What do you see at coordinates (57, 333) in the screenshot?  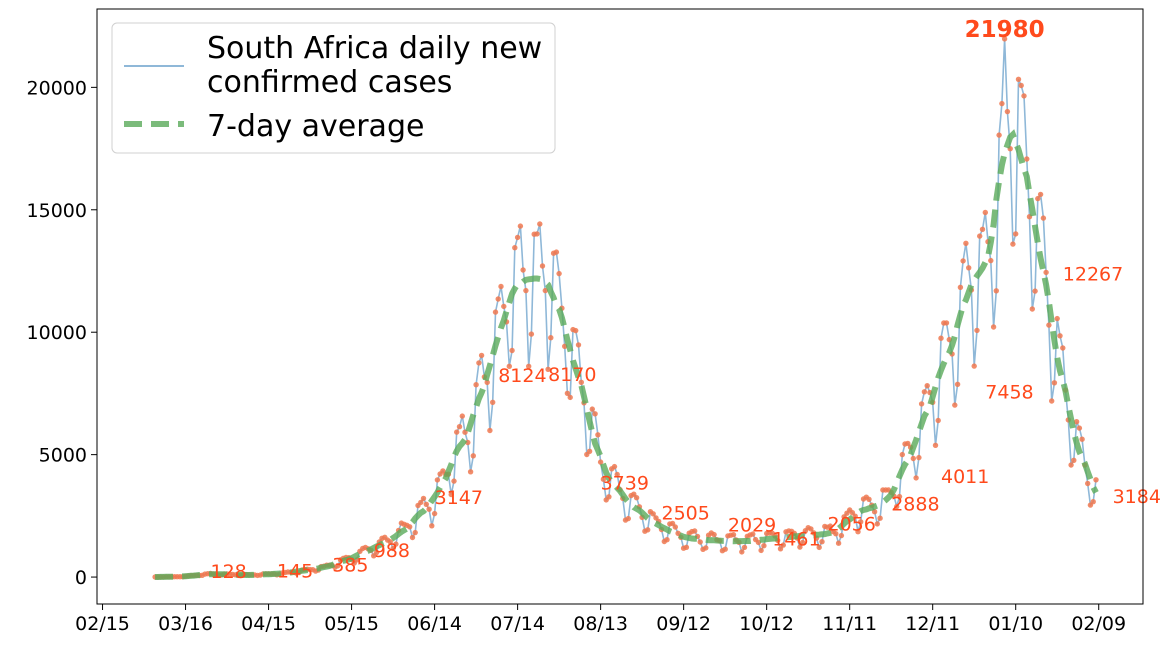 I see `y-tick-label: 10000` at bounding box center [57, 333].